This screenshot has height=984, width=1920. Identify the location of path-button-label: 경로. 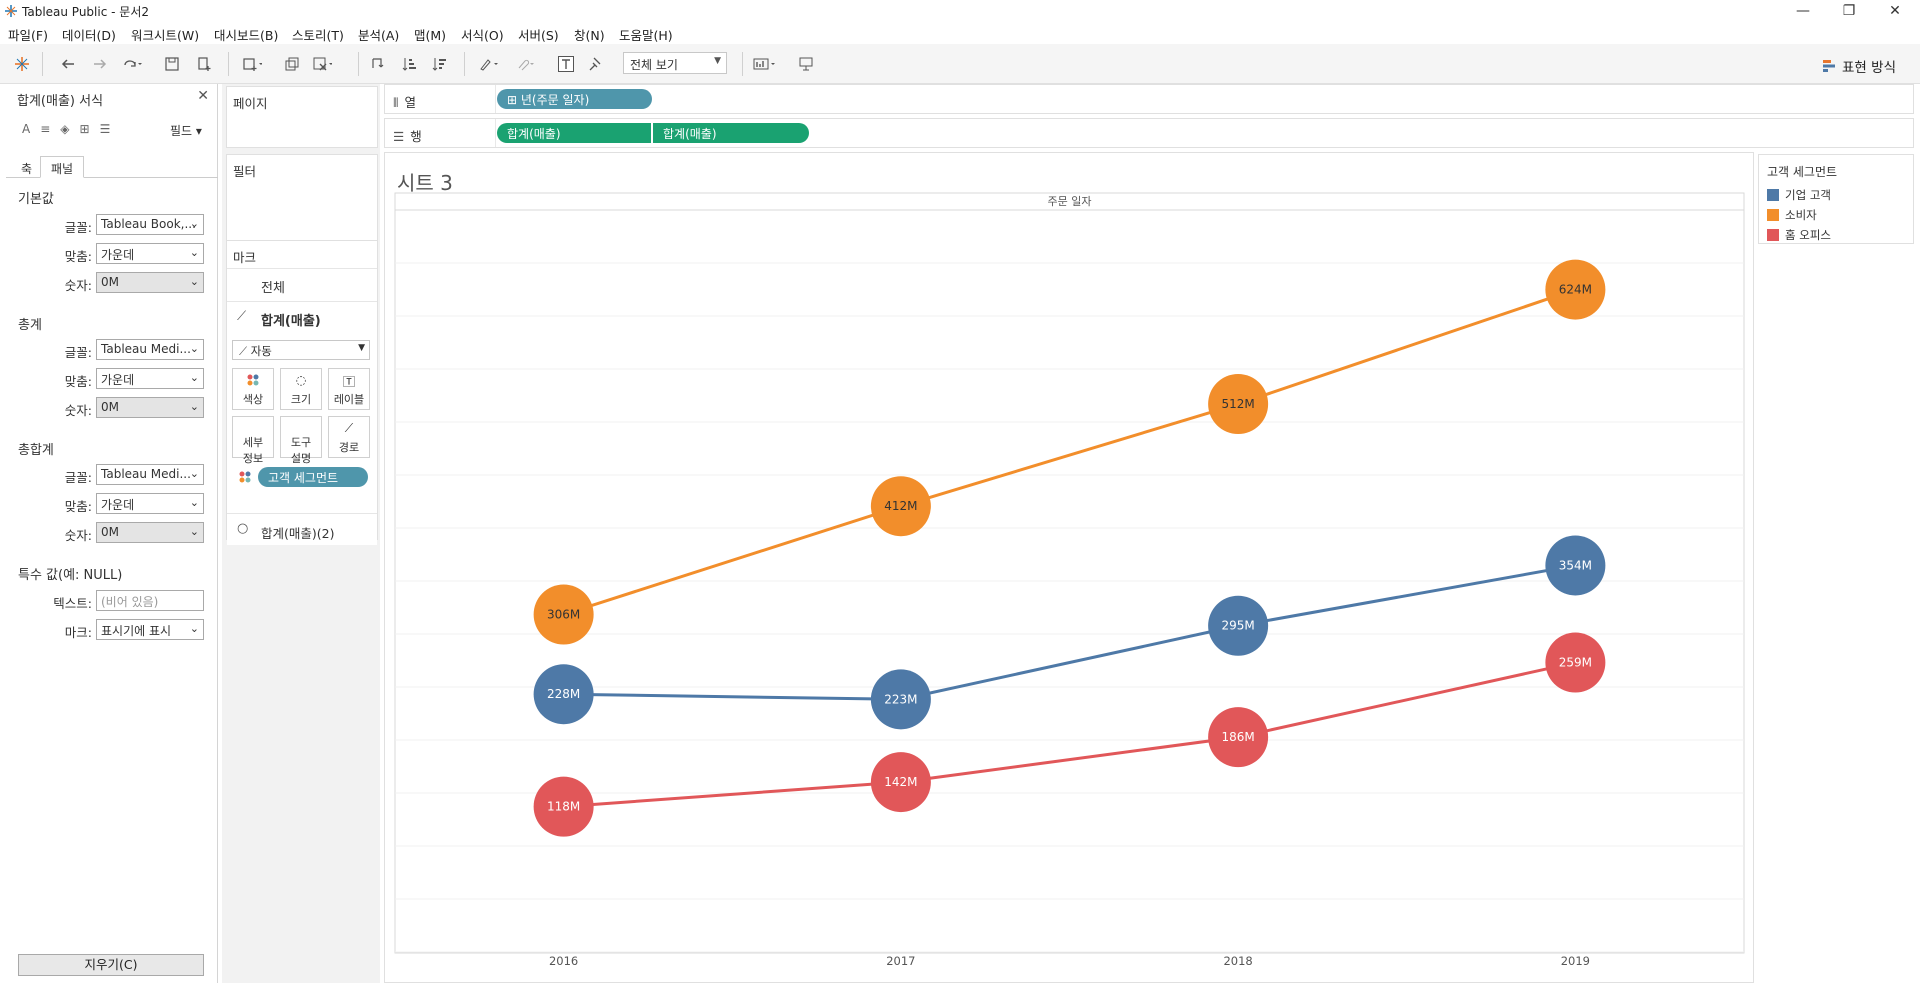
(349, 447).